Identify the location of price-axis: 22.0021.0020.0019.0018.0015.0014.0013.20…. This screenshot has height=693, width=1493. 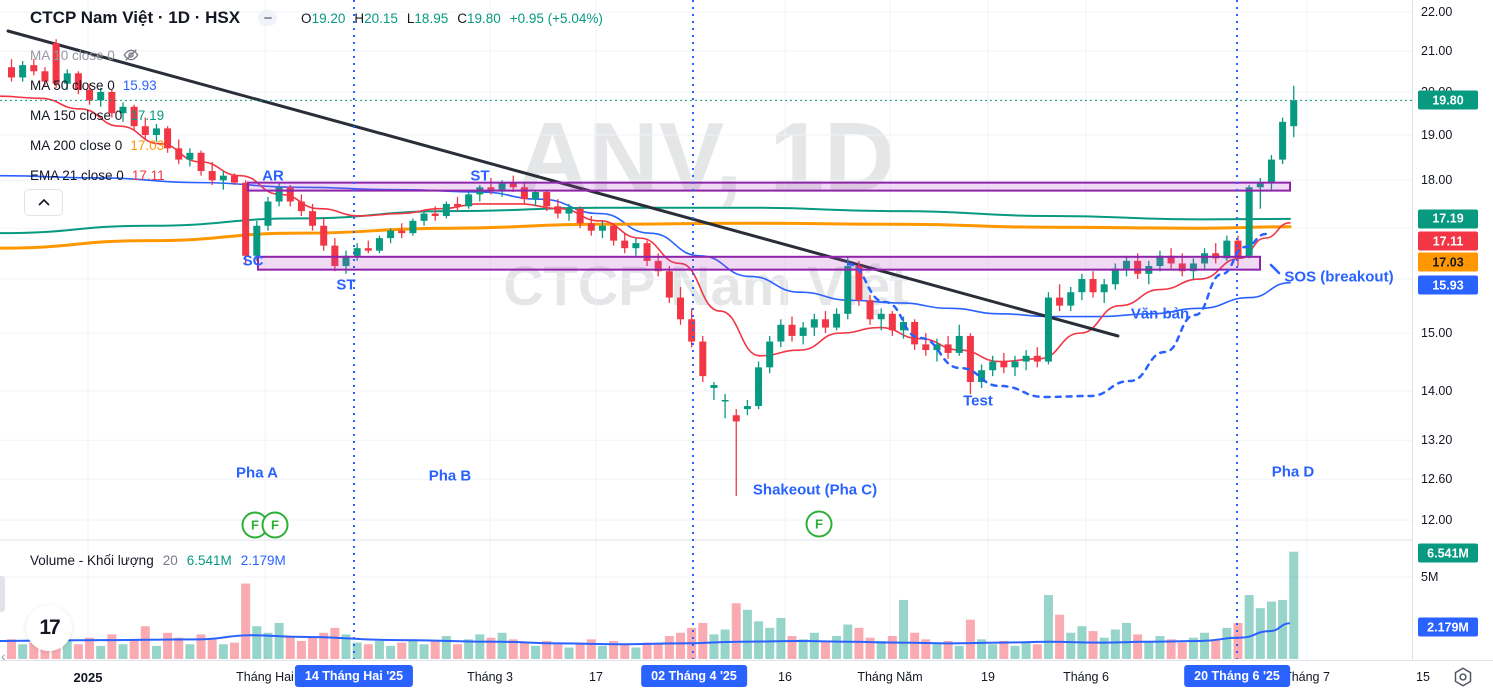
(1452, 330).